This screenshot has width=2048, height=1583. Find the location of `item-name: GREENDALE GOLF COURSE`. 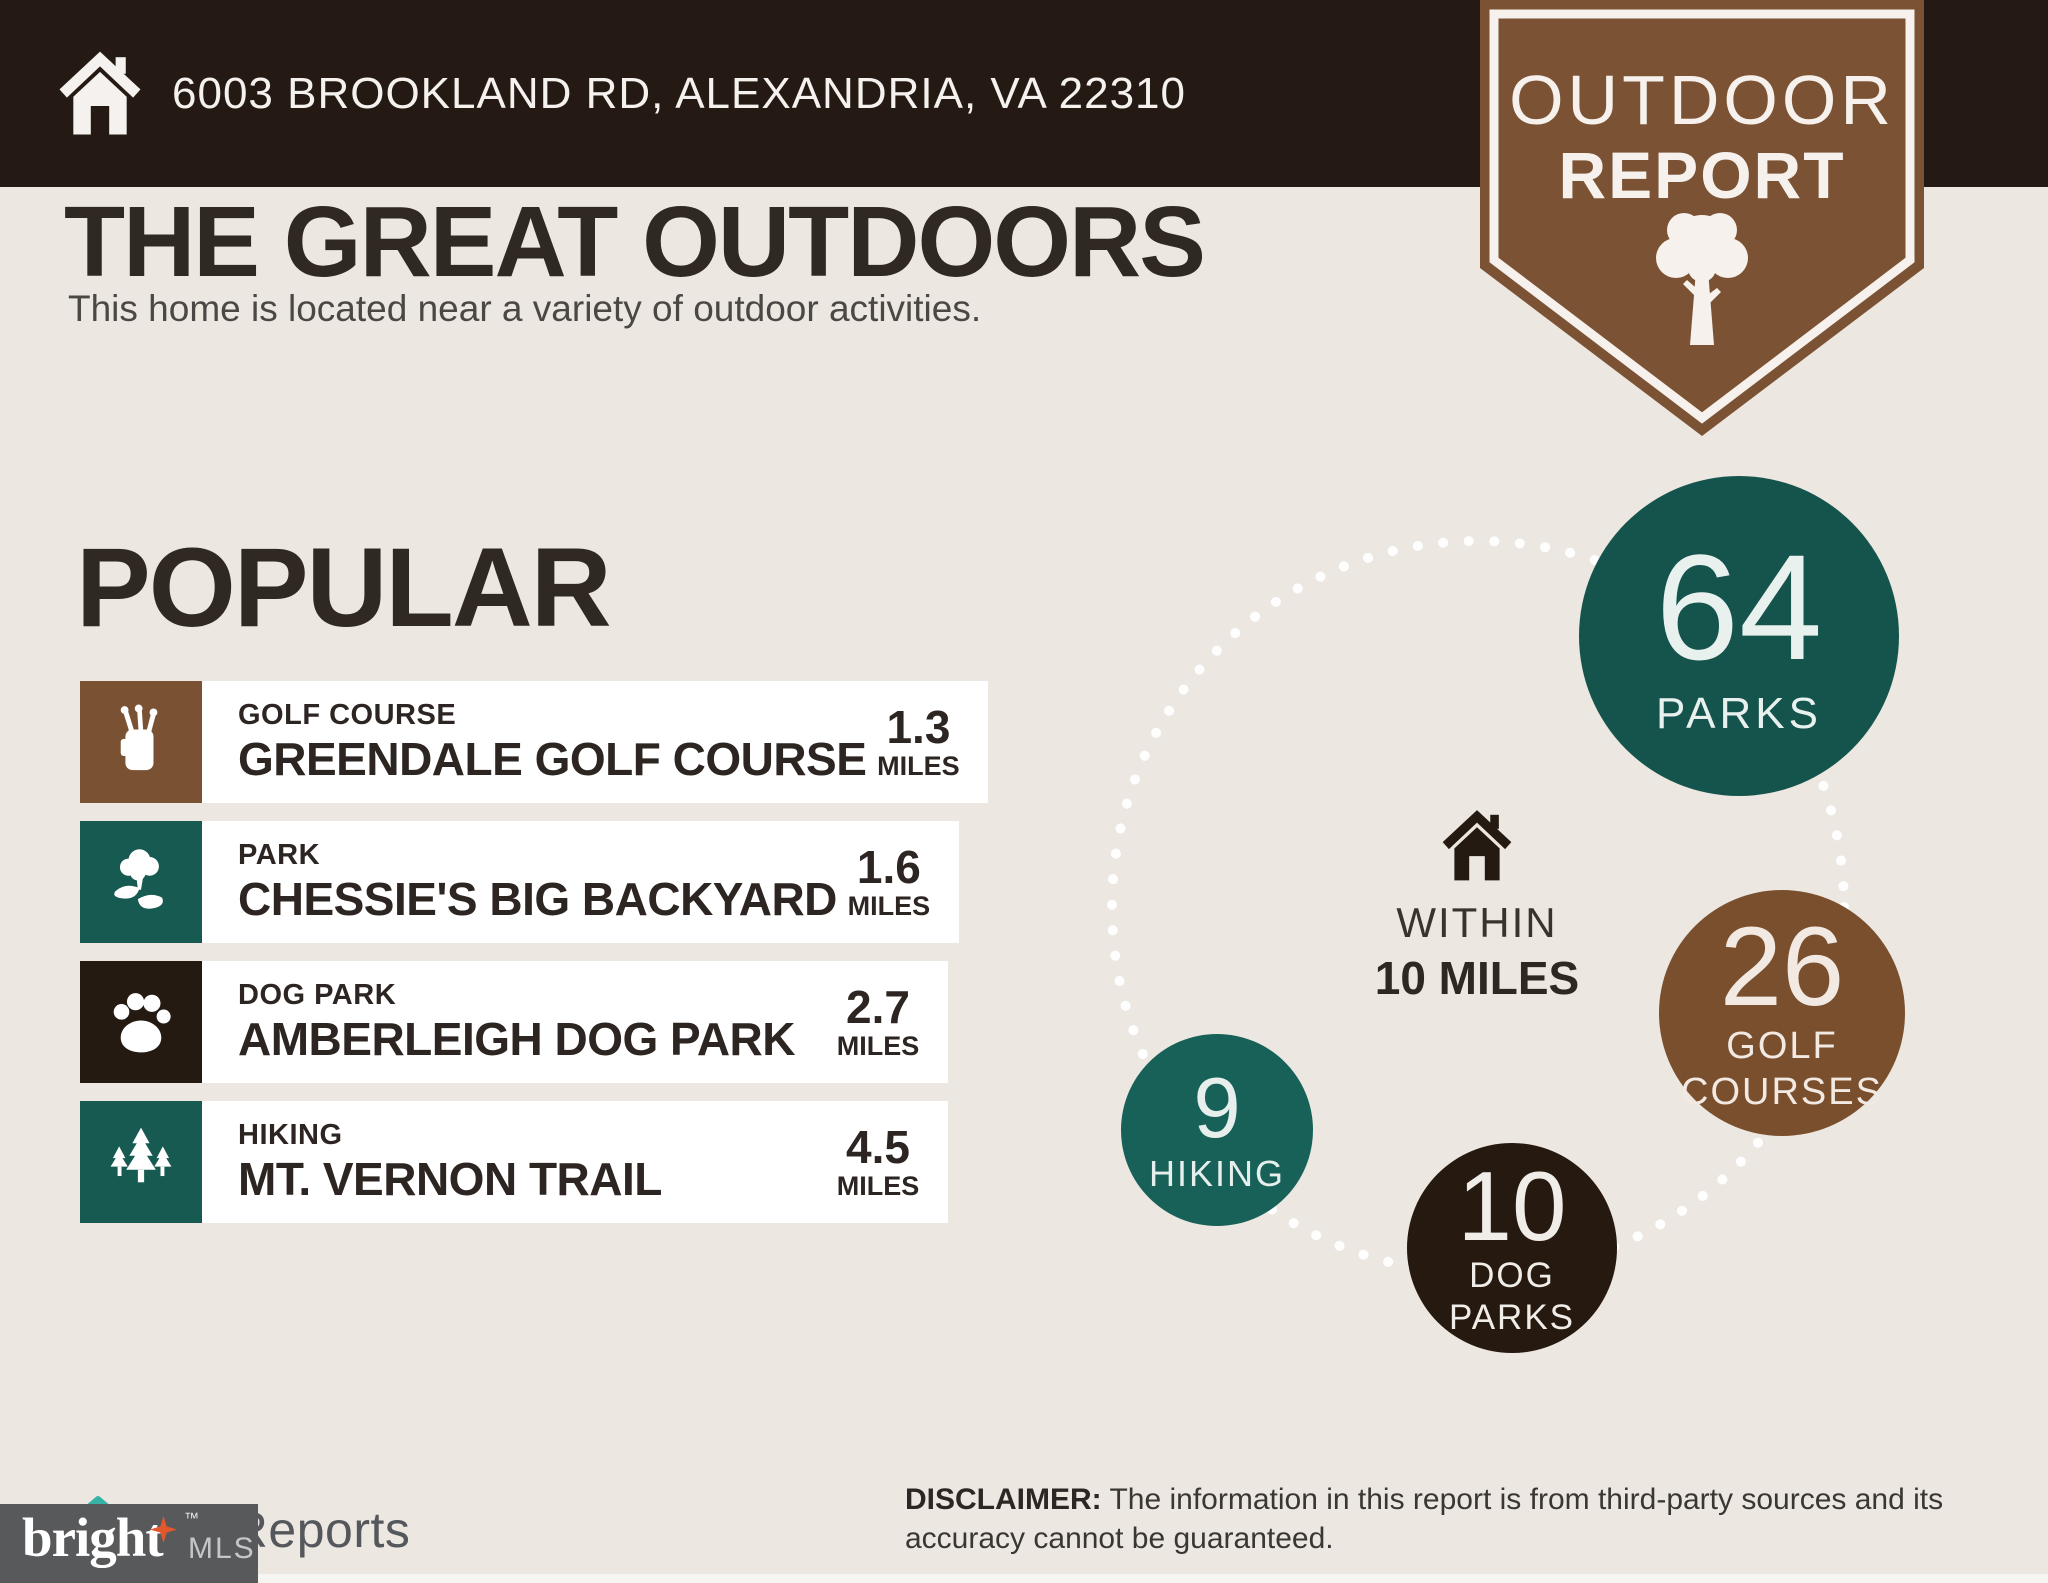

item-name: GREENDALE GOLF COURSE is located at coordinates (552, 759).